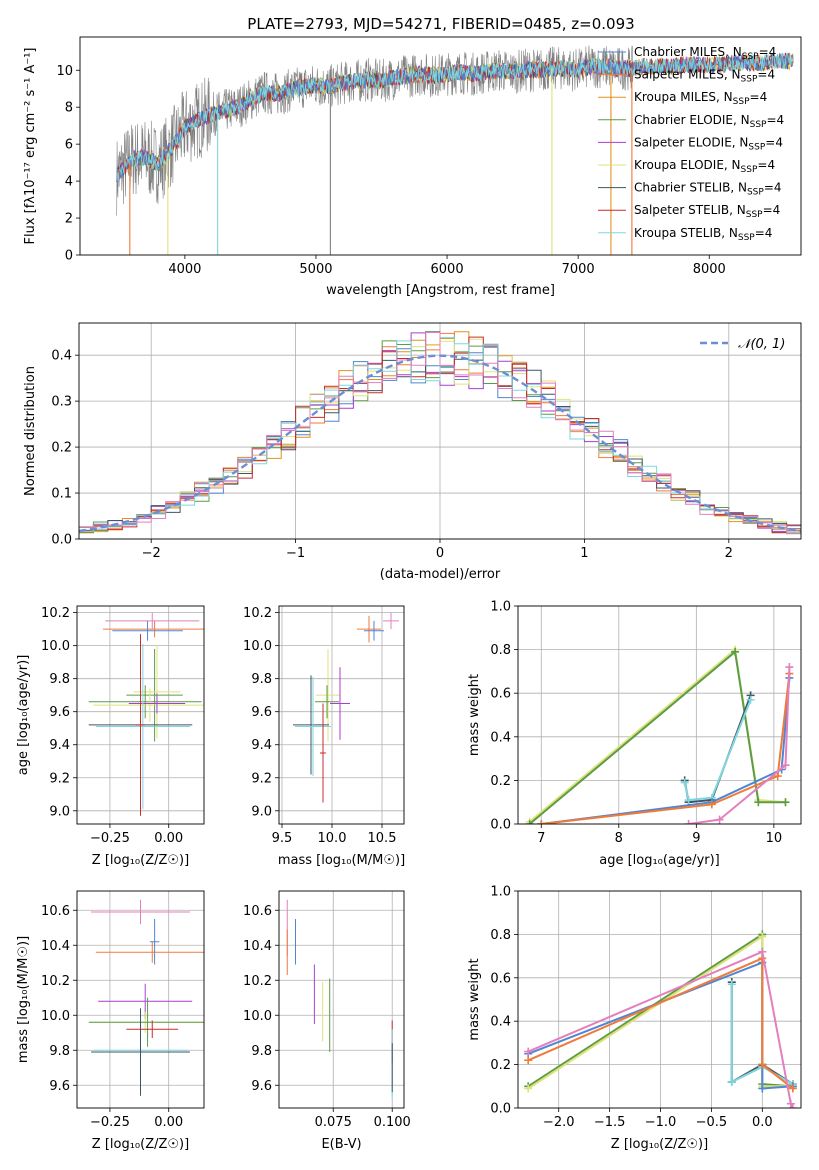  Describe the element at coordinates (333, 1122) in the screenshot. I see `x-tick-label: 0.075` at that location.